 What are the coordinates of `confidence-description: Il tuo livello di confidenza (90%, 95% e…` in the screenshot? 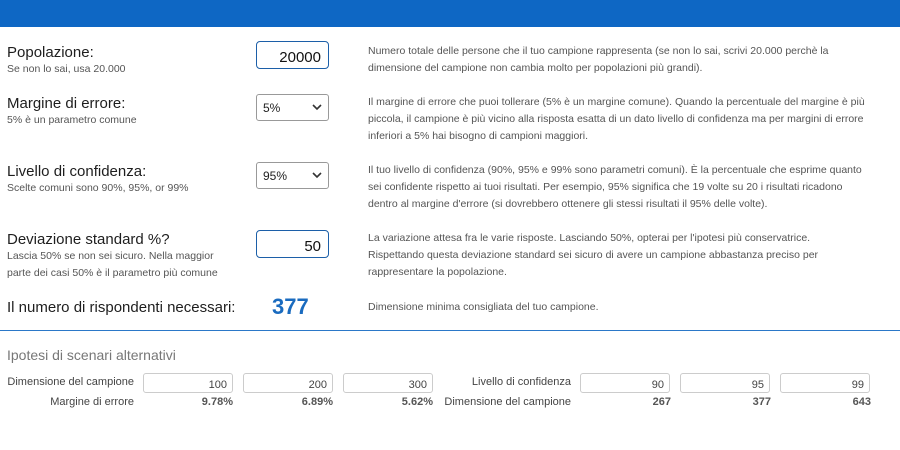 It's located at (615, 187).